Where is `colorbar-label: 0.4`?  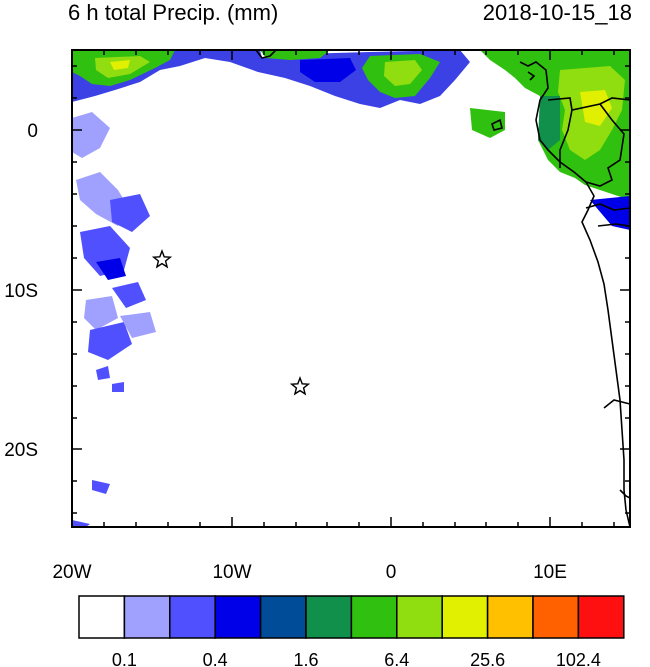
colorbar-label: 0.4 is located at coordinates (215, 658).